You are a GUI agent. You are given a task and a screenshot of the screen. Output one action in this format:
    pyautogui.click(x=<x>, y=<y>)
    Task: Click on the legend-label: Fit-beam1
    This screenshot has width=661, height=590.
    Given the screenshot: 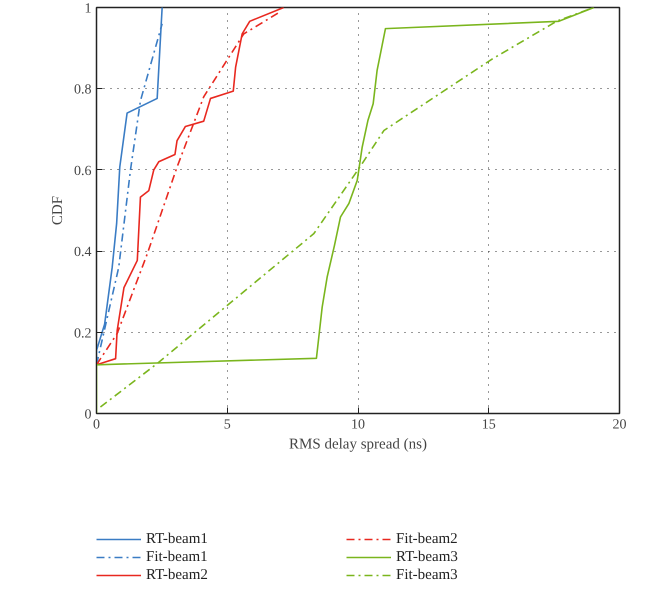 What is the action you would take?
    pyautogui.click(x=177, y=557)
    